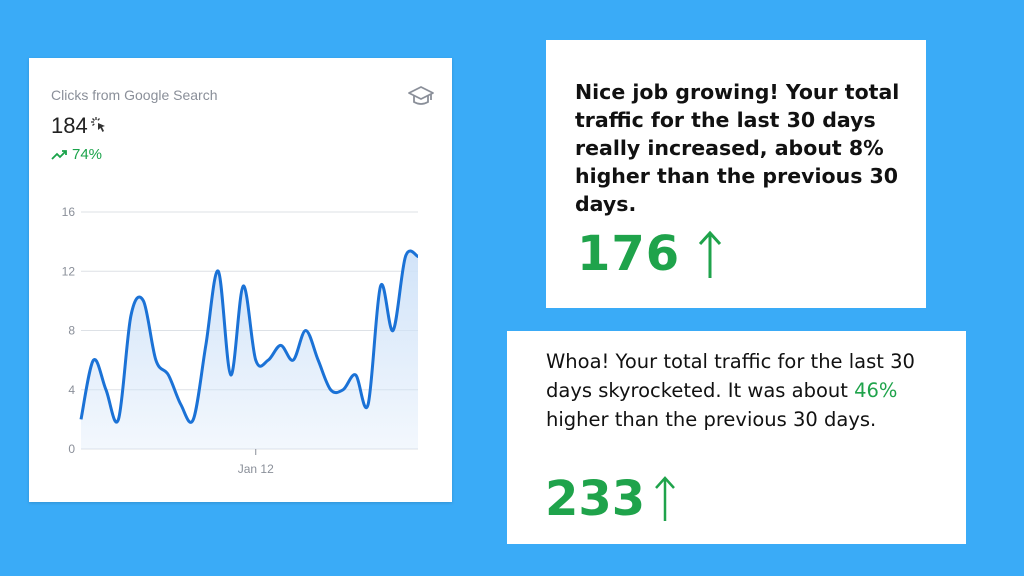  What do you see at coordinates (595, 499) in the screenshot?
I see `message-2-number: 233` at bounding box center [595, 499].